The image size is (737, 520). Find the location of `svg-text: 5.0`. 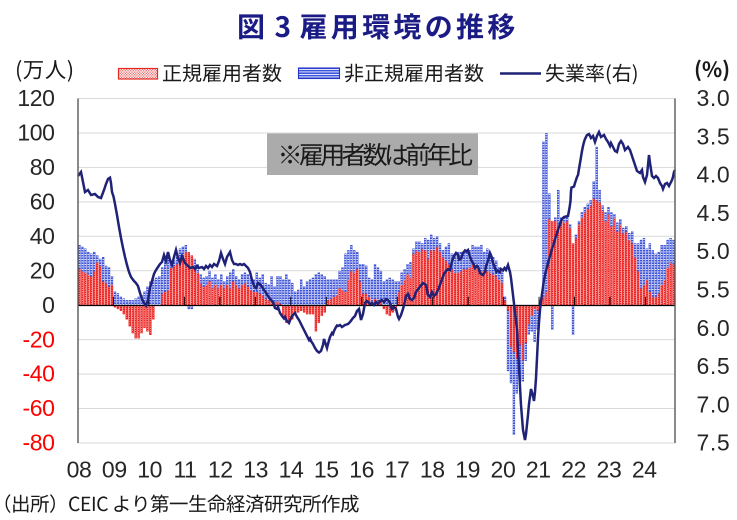

svg-text: 5.0 is located at coordinates (714, 251).